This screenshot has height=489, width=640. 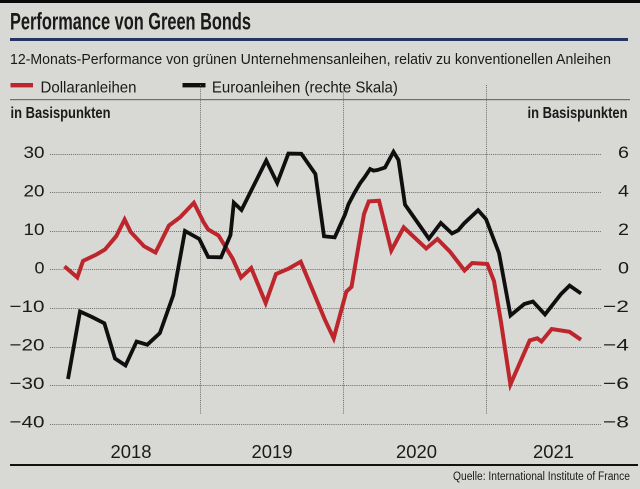 What do you see at coordinates (305, 88) in the screenshot?
I see `svg-text: Euroanleihen (rechte Skala)` at bounding box center [305, 88].